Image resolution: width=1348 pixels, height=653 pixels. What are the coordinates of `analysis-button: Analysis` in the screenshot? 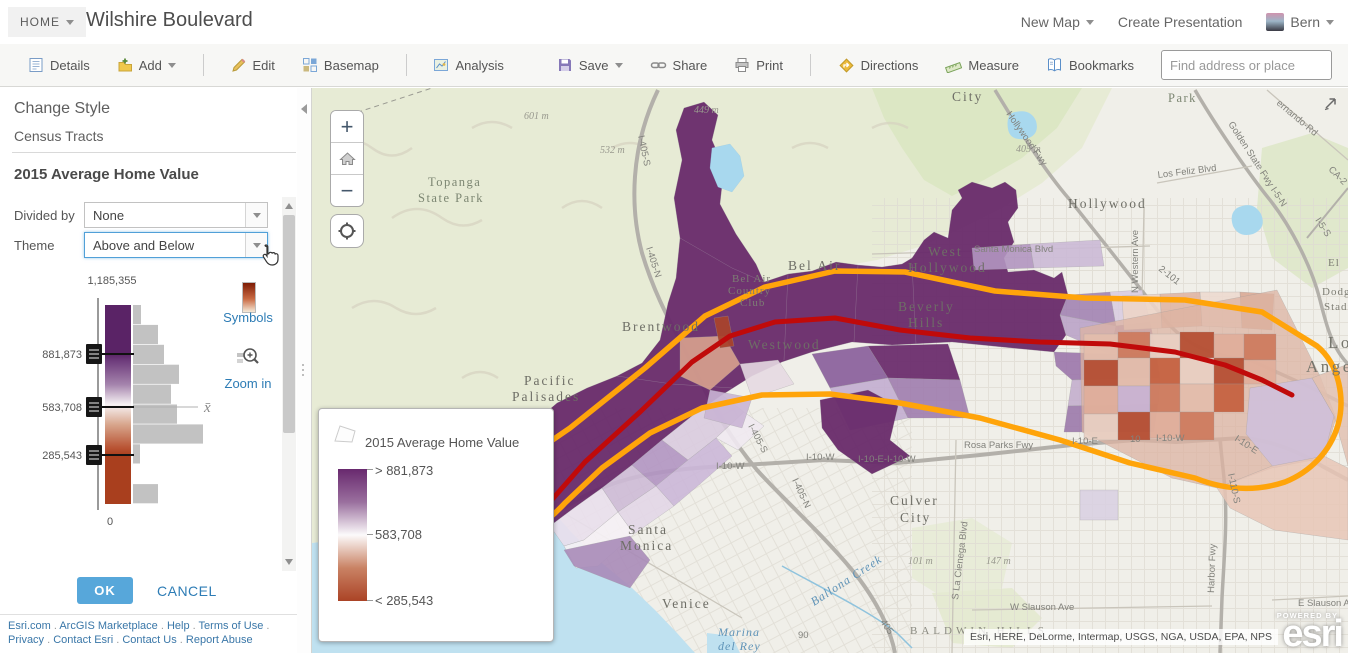 It's located at (468, 65).